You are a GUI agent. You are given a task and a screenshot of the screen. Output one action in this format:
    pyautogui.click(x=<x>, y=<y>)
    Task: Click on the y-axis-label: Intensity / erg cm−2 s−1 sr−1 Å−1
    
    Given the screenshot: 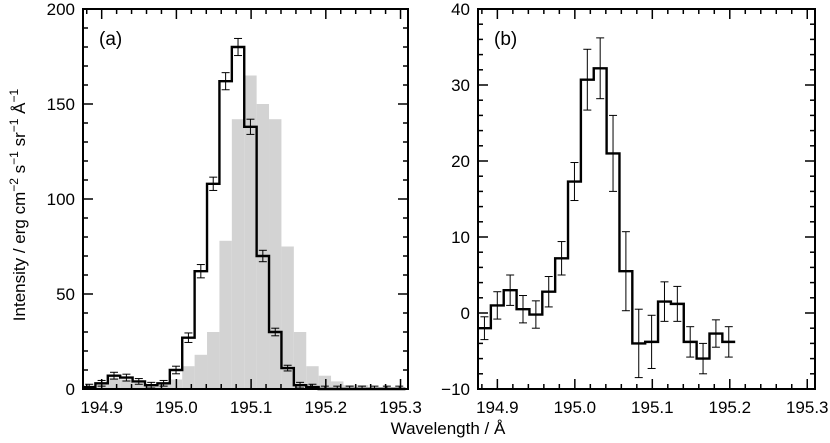 What is the action you would take?
    pyautogui.click(x=18, y=204)
    